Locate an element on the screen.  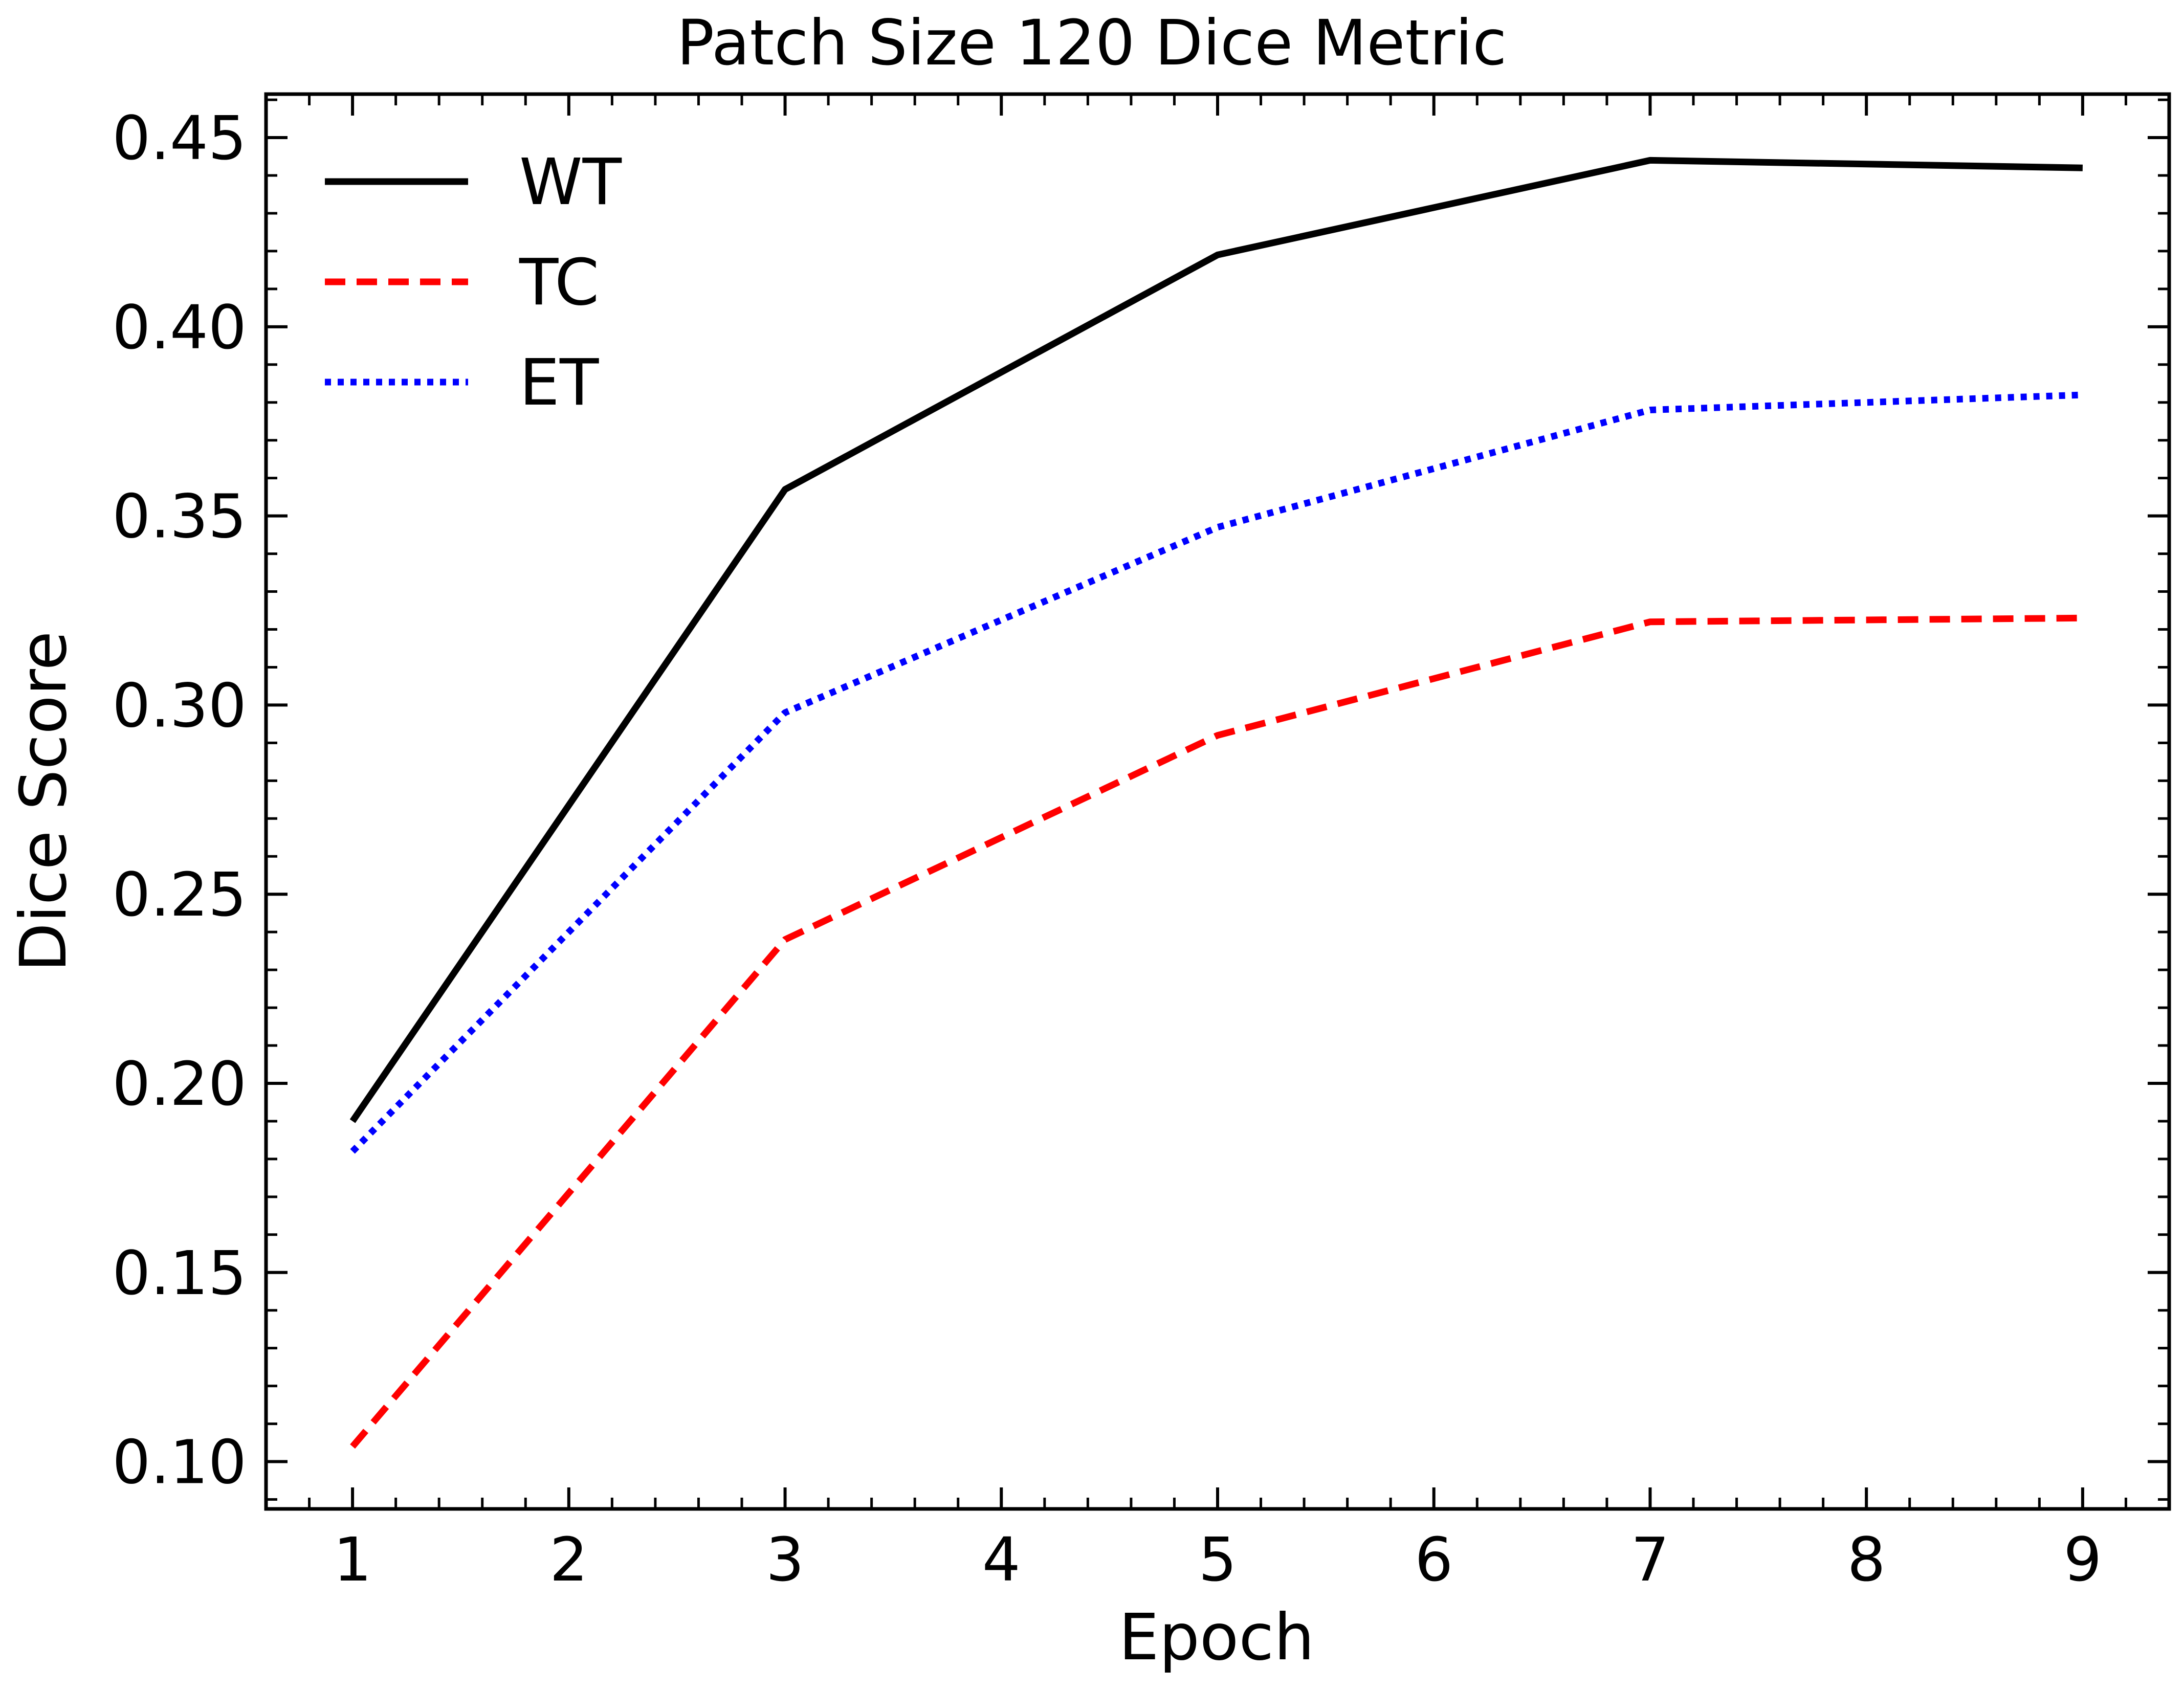
y-tick-label: 0.35 is located at coordinates (179, 516).